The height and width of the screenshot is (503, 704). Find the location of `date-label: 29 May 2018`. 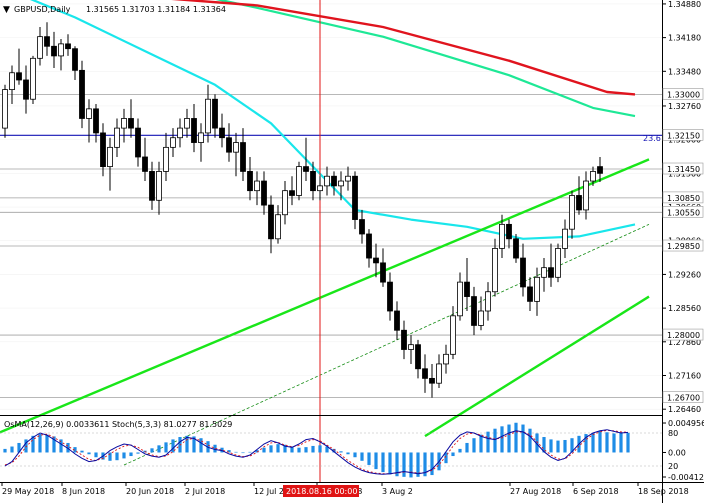

date-label: 29 May 2018 is located at coordinates (28, 491).